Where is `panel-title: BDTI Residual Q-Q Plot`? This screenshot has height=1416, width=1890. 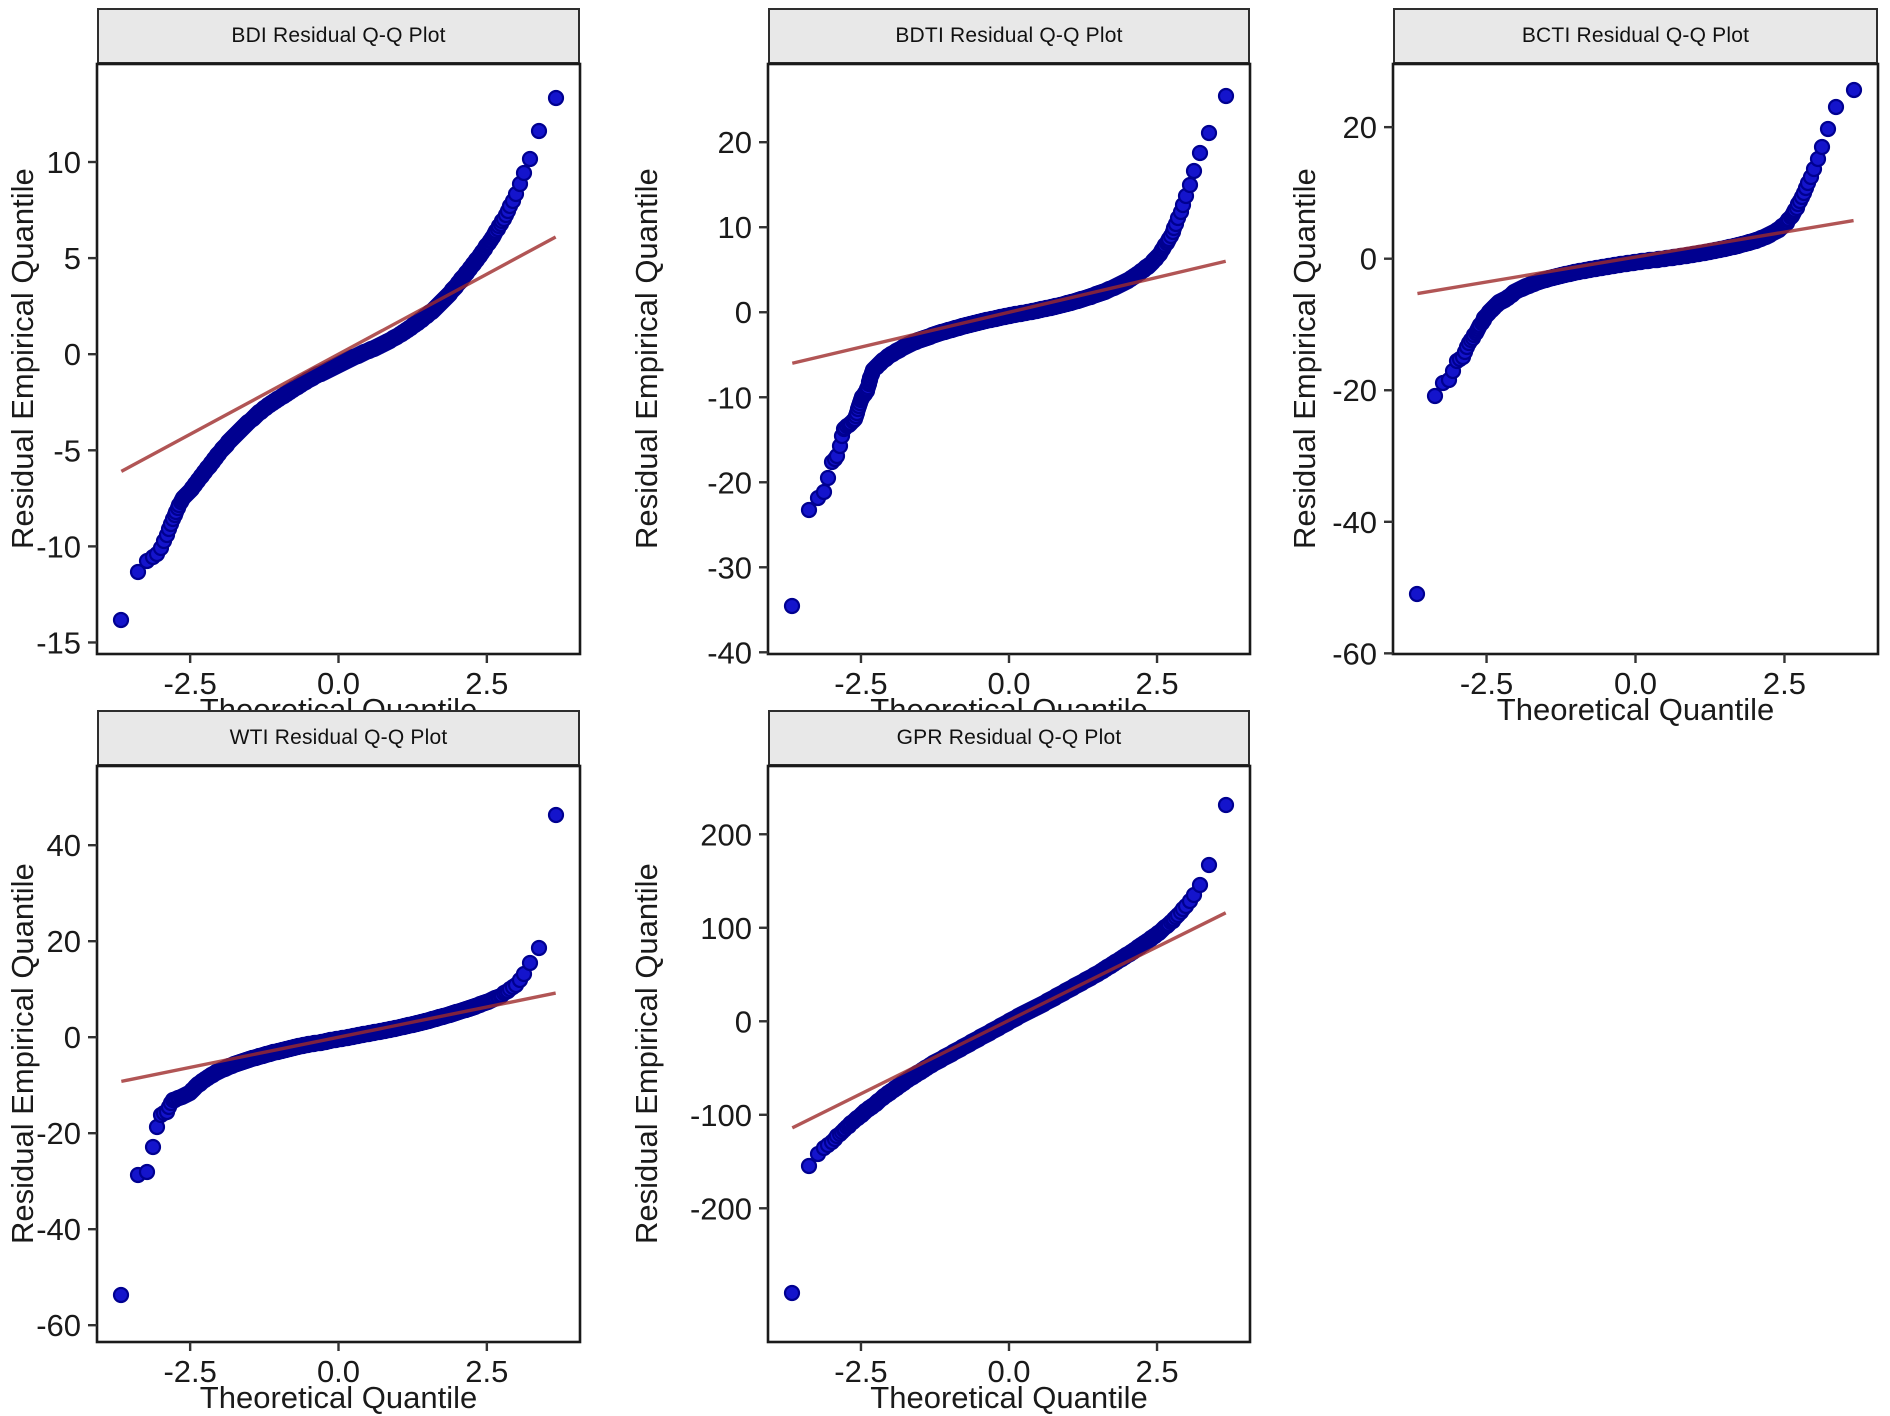 panel-title: BDTI Residual Q-Q Plot is located at coordinates (1009, 35).